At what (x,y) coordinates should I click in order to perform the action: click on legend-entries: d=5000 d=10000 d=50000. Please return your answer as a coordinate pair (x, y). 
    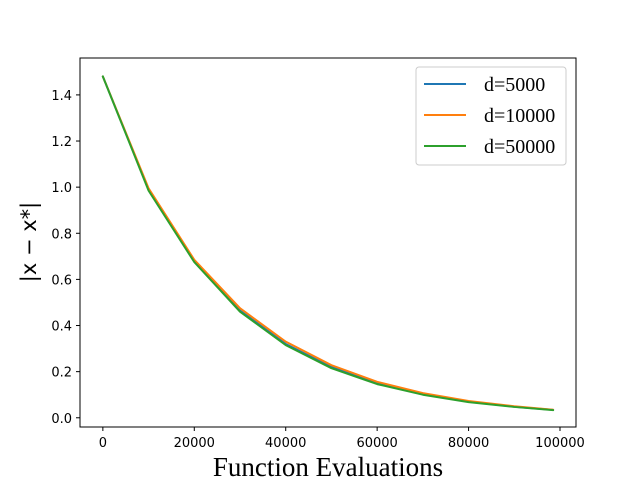
    Looking at the image, I should click on (489, 116).